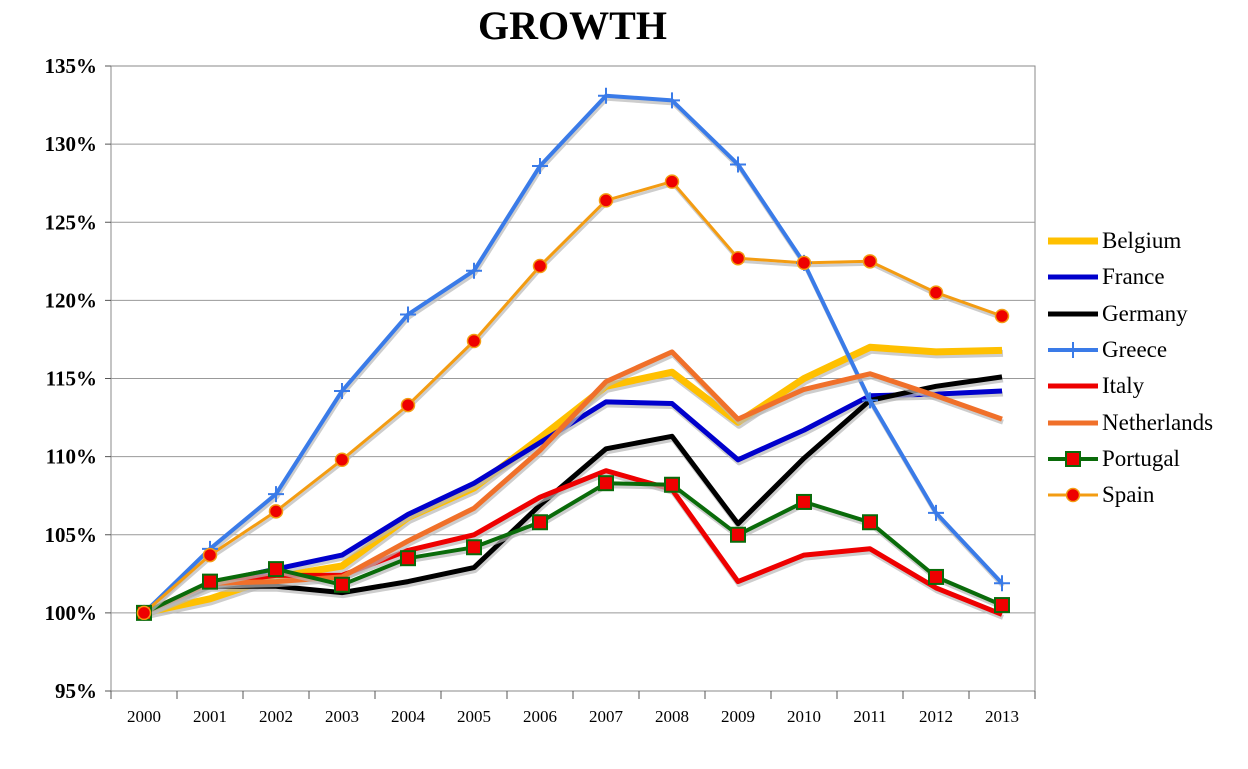  Describe the element at coordinates (71, 300) in the screenshot. I see `y-tick-label: 120%` at that location.